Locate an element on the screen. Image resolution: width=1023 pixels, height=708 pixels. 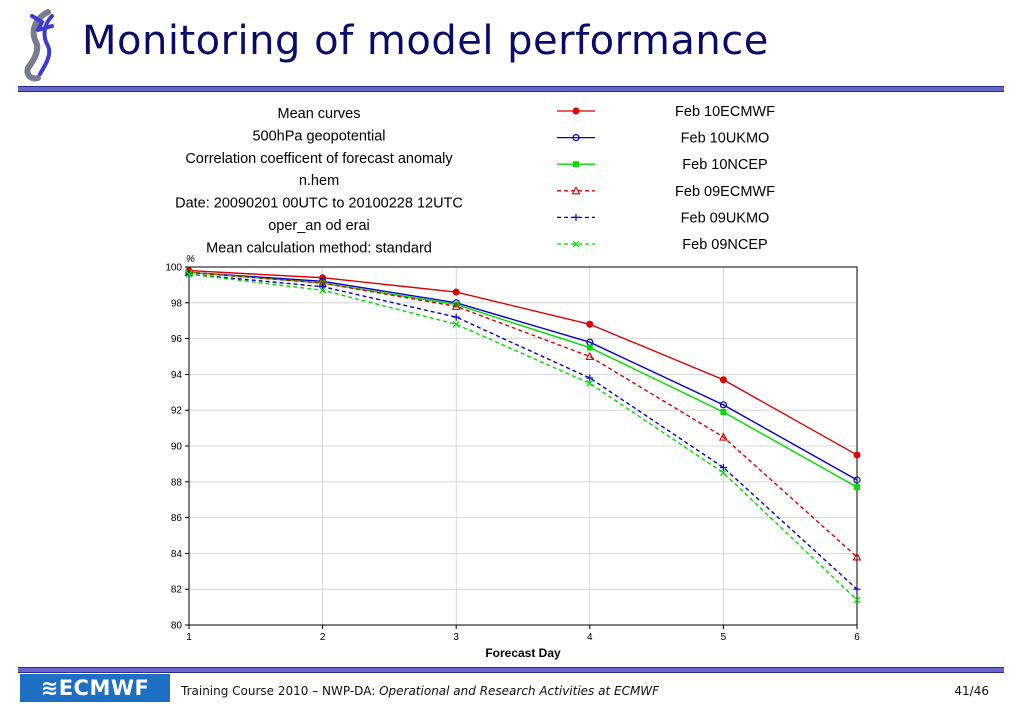
y-tick-label: 98 is located at coordinates (177, 303).